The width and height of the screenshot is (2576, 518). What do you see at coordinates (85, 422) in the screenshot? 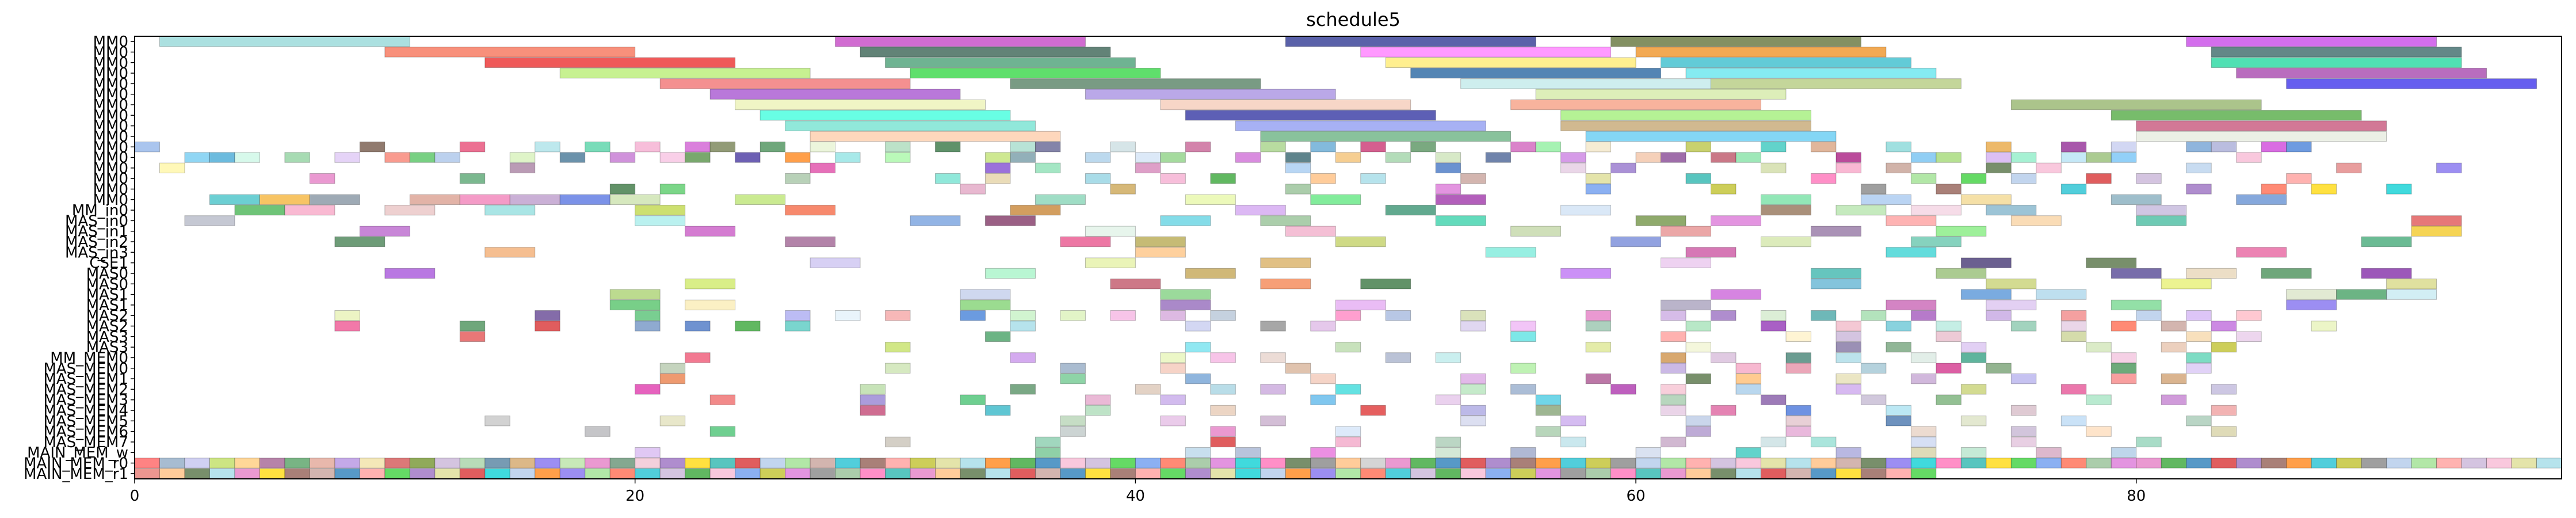
I see `row-label-36: MAS_MEM5` at bounding box center [85, 422].